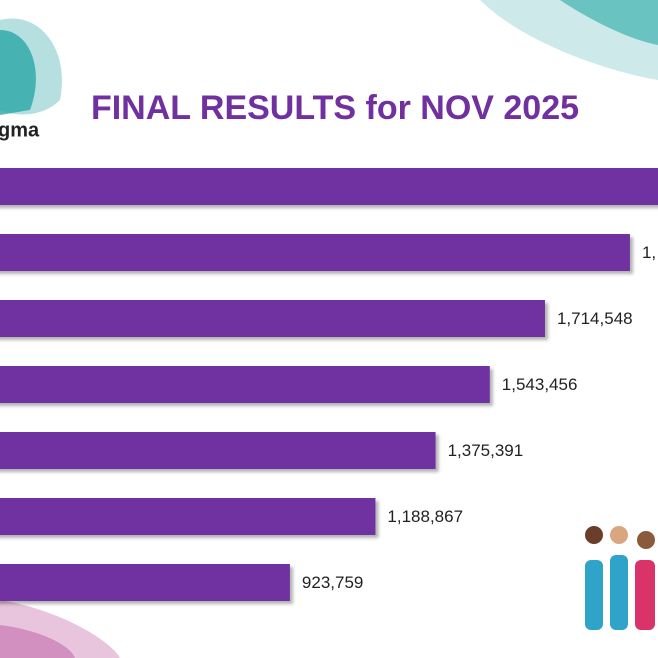 Image resolution: width=658 pixels, height=658 pixels. I want to click on value-label: 1,543,456, so click(540, 384).